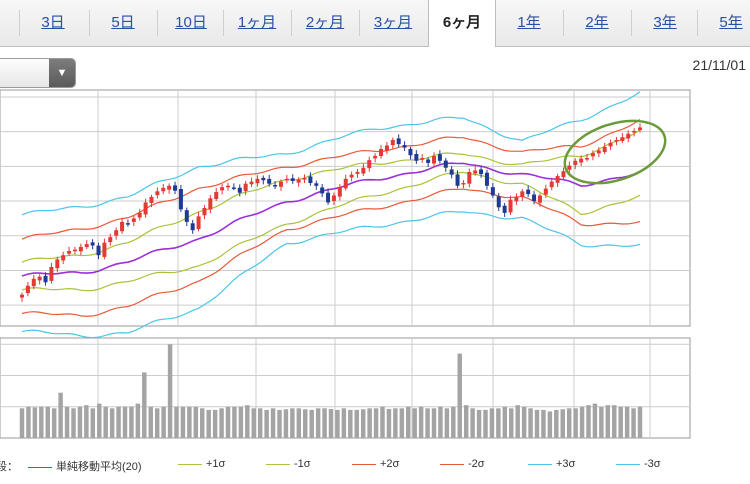  What do you see at coordinates (191, 22) in the screenshot?
I see `tab-4: 10日` at bounding box center [191, 22].